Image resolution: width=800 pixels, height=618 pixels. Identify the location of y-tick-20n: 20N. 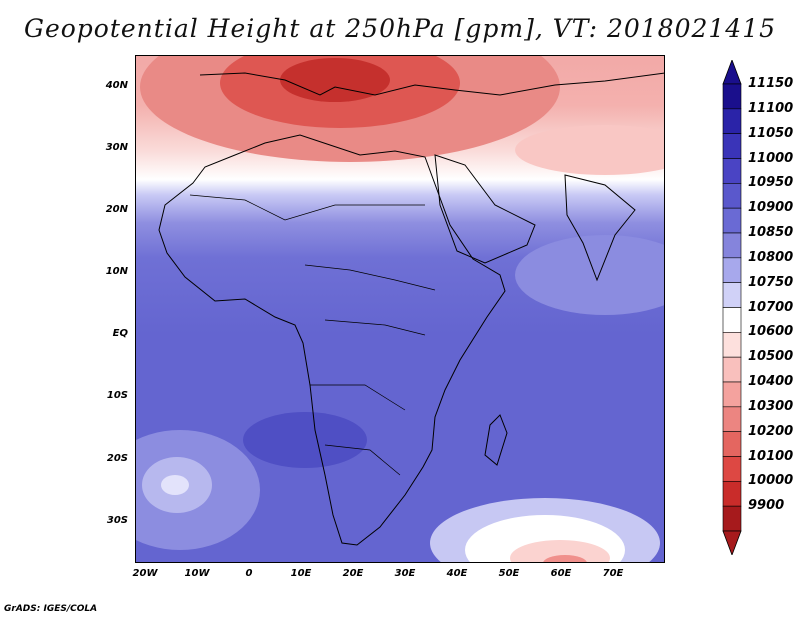
(116, 209).